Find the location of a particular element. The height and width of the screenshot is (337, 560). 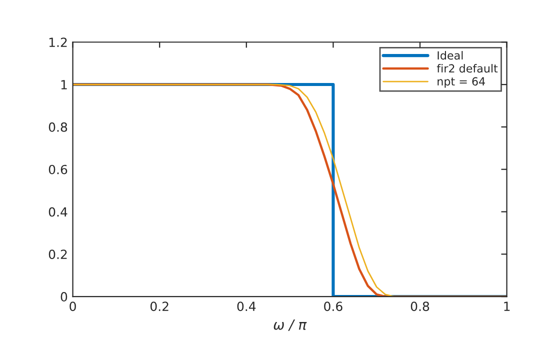

x-tick-label: 0.4 is located at coordinates (246, 307).